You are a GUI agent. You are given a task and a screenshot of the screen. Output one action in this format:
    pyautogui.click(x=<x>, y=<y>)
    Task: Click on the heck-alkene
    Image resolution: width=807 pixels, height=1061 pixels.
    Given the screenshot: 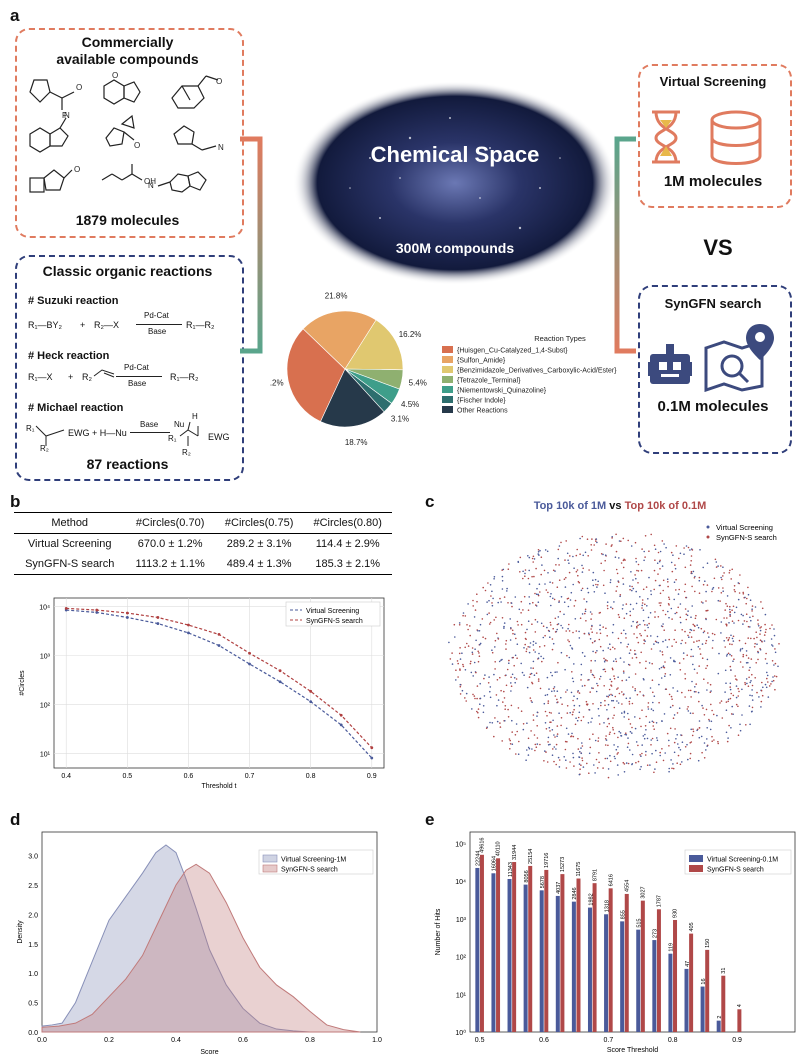 What is the action you would take?
    pyautogui.click(x=104, y=373)
    